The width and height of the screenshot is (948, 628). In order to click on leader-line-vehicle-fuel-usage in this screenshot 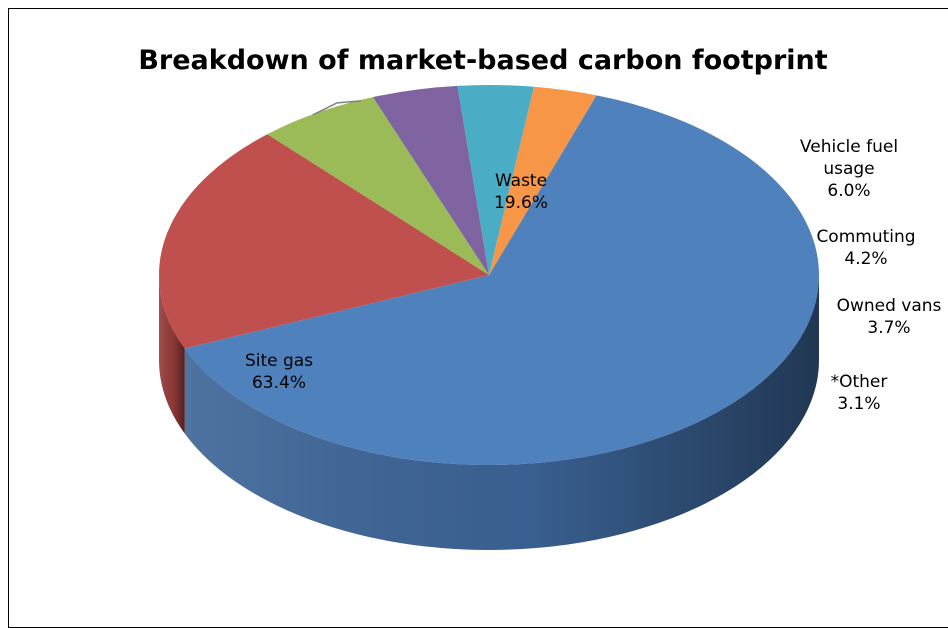, I will do `click(337, 108)`.